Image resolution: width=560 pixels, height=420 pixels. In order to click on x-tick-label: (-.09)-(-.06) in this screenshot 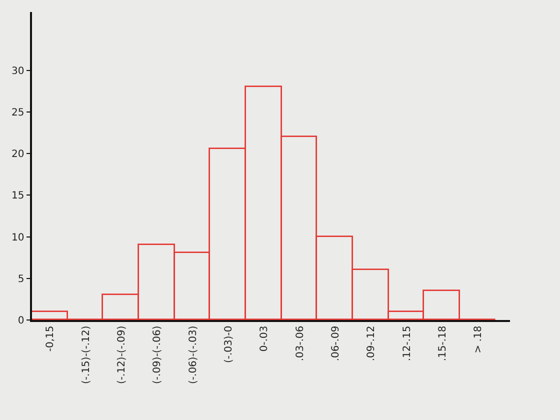, I will do `click(158, 355)`.